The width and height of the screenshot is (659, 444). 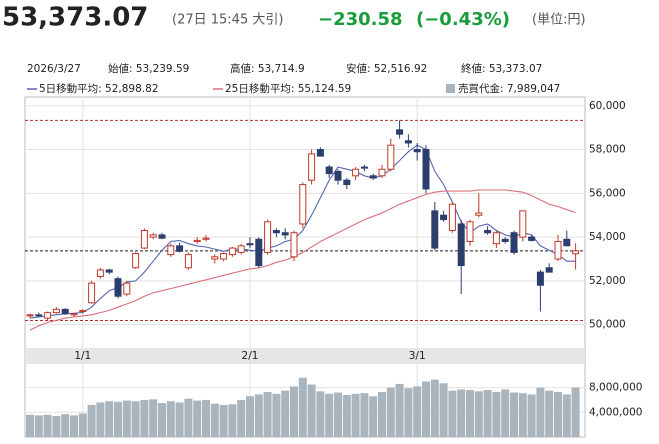 I want to click on y-tick-label: 54,000, so click(x=607, y=237).